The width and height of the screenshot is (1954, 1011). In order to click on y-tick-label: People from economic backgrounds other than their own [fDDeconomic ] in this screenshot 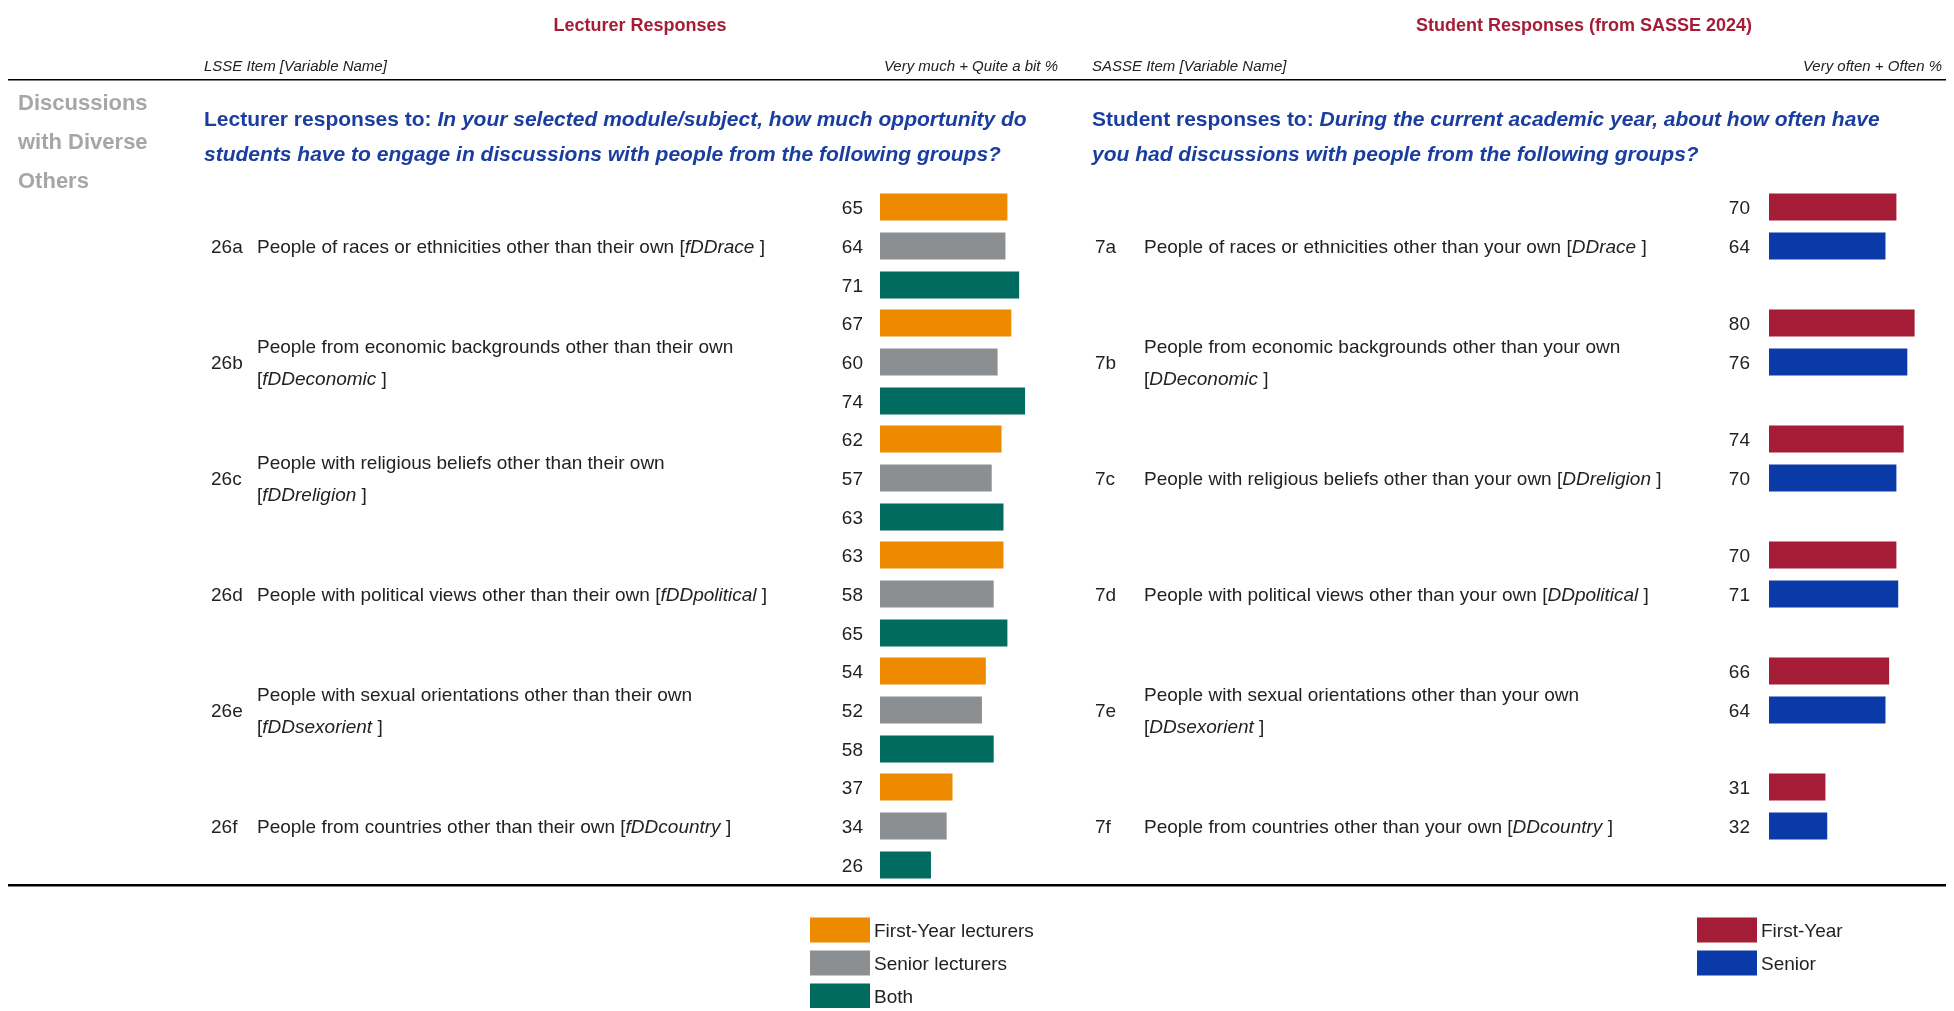, I will do `click(495, 362)`.